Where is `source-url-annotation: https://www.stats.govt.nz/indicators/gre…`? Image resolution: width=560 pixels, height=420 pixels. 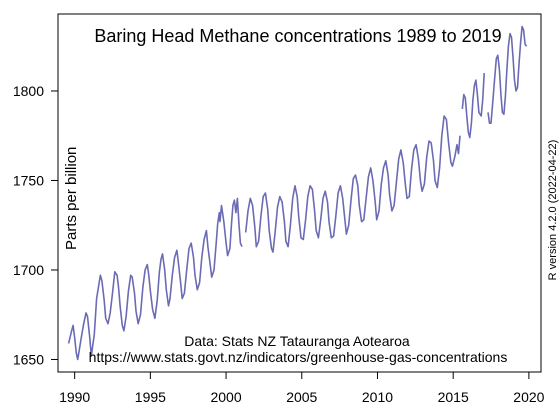
source-url-annotation: https://www.stats.govt.nz/indicators/gre… is located at coordinates (298, 357).